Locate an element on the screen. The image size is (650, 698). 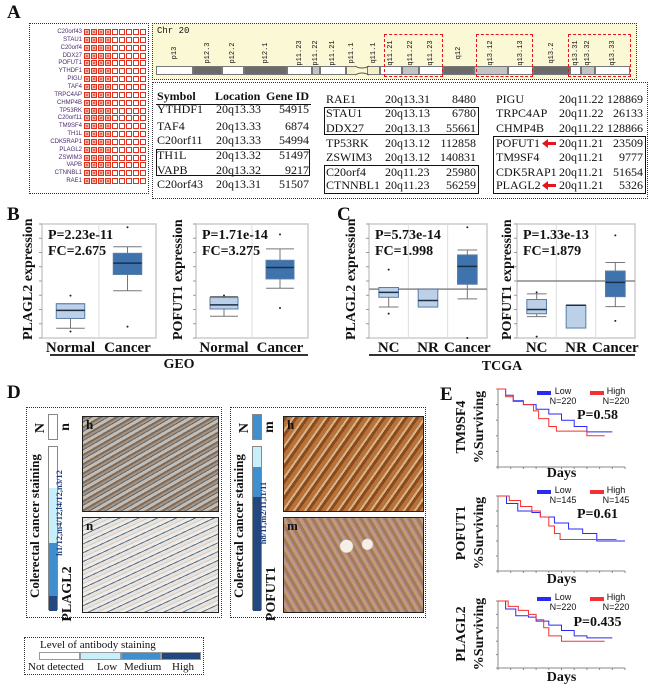
band-label: p12.2 is located at coordinates (233, 53).